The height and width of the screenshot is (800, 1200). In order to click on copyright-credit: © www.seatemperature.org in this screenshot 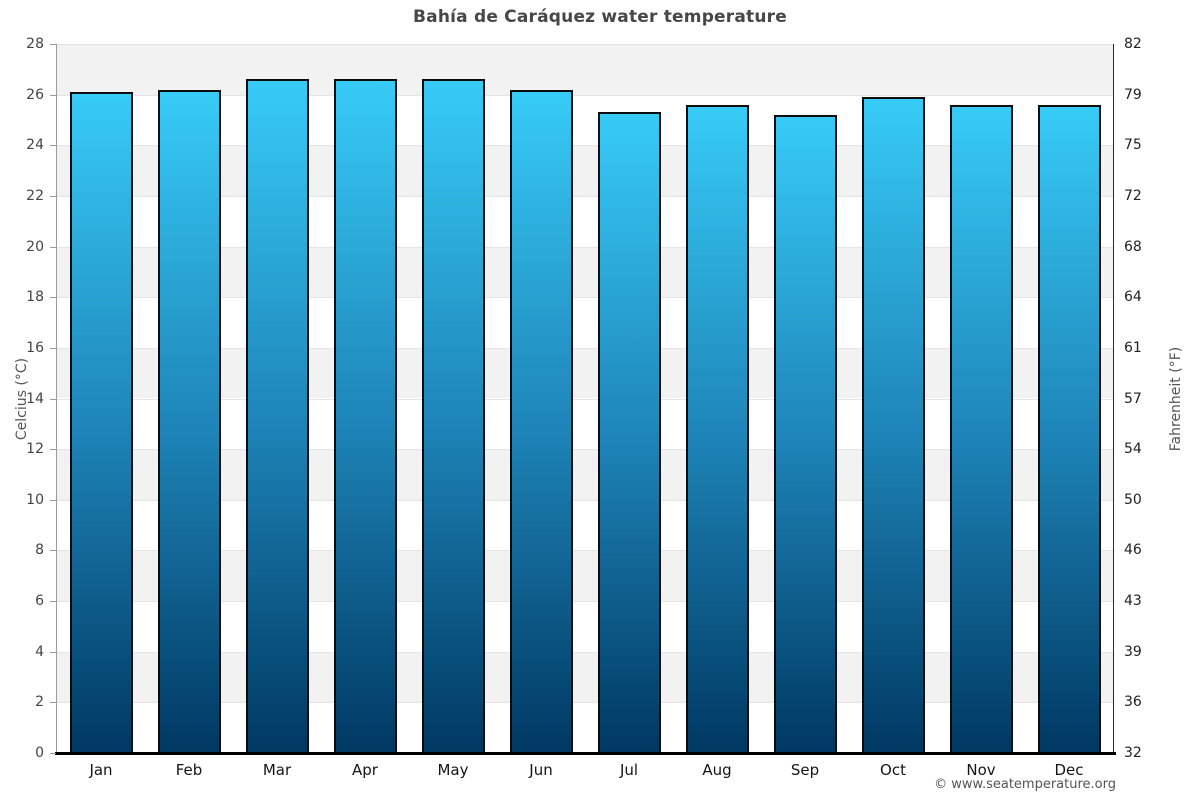, I will do `click(1025, 784)`.